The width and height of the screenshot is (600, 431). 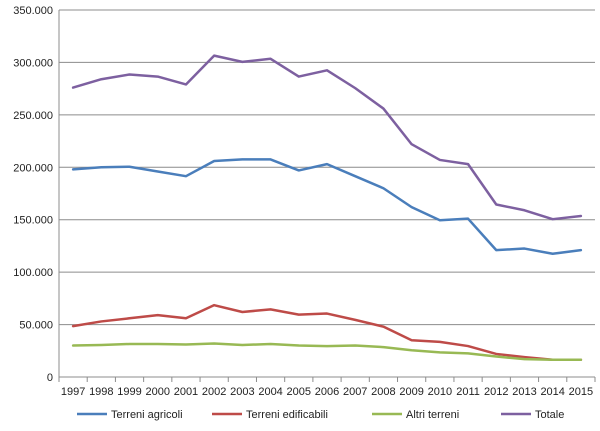 What do you see at coordinates (214, 392) in the screenshot?
I see `x-tick-label: 2002` at bounding box center [214, 392].